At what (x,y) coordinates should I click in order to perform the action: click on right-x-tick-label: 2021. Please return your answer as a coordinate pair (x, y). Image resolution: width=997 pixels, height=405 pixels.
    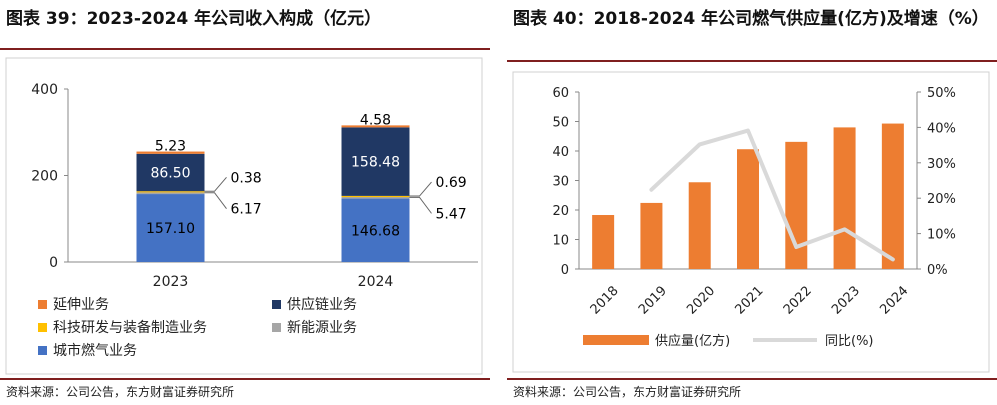
    Looking at the image, I should click on (750, 301).